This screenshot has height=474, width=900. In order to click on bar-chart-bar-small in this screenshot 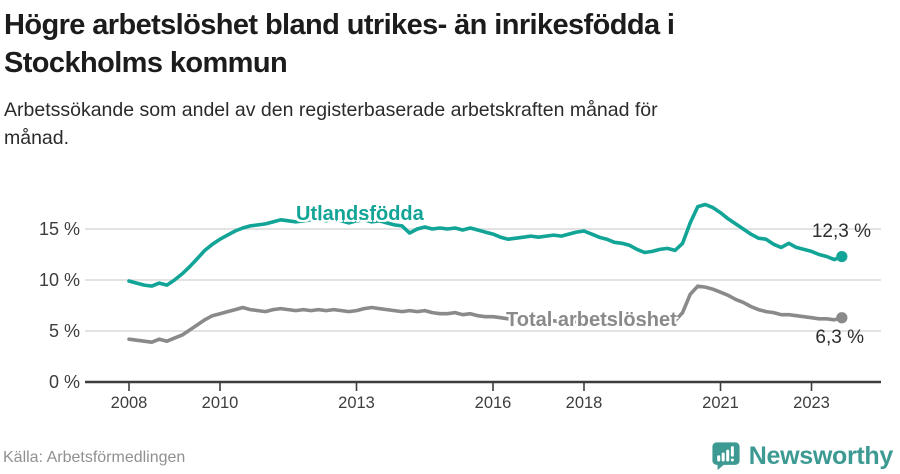, I will do `click(718, 458)`.